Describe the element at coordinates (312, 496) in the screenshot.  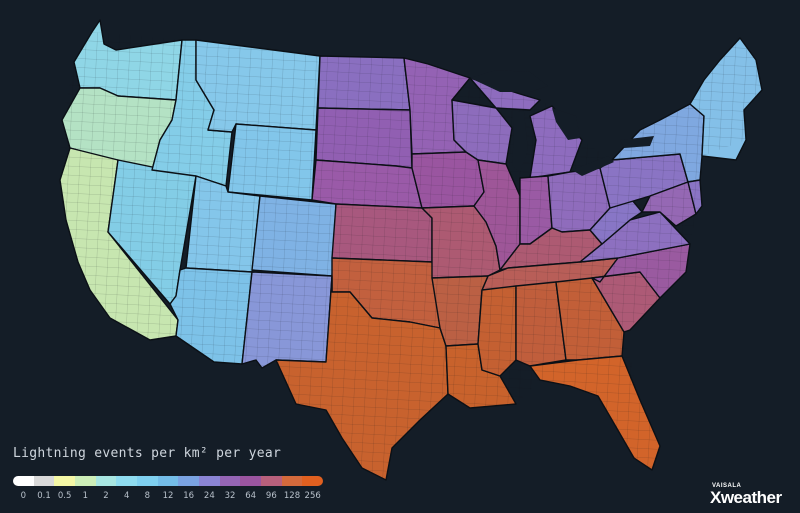
I see `legend-tick-label: 256` at that location.